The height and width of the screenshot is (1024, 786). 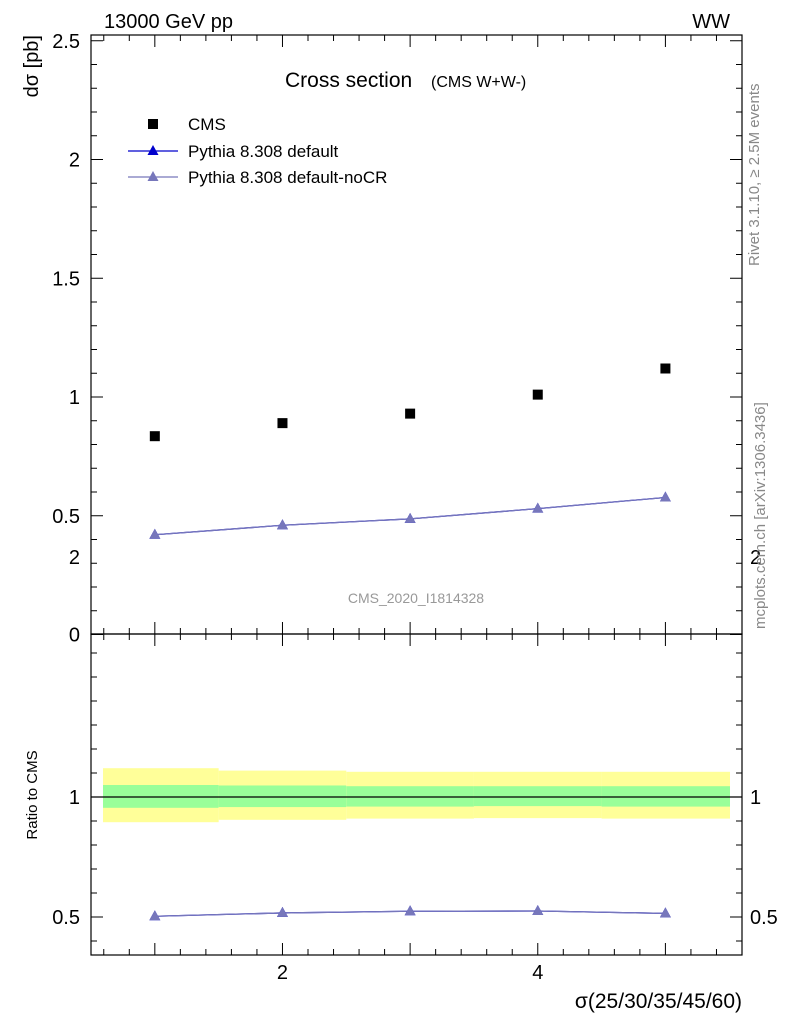 I want to click on ratio-y-tick-label-right: 0.5, so click(x=764, y=918).